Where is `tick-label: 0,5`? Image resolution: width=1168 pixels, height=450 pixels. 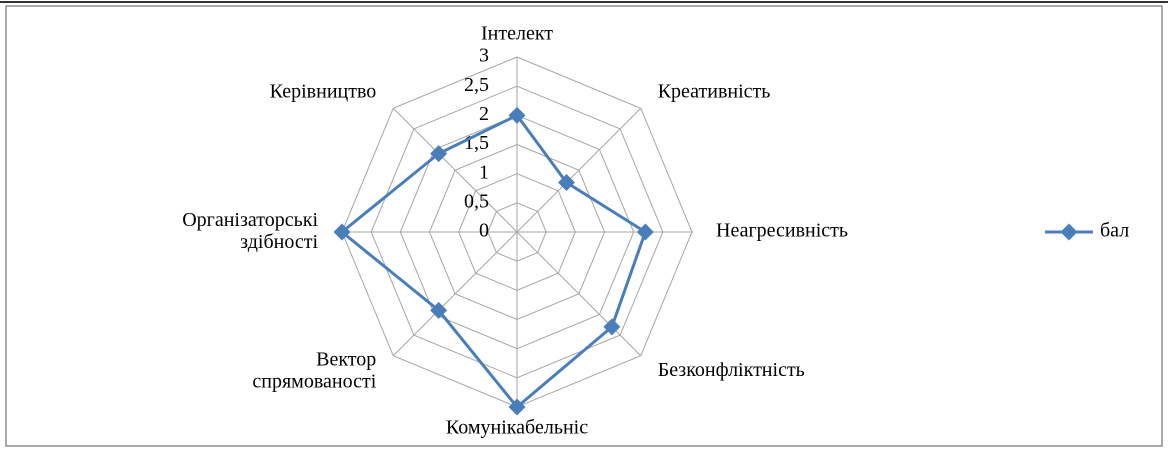 tick-label: 0,5 is located at coordinates (476, 201).